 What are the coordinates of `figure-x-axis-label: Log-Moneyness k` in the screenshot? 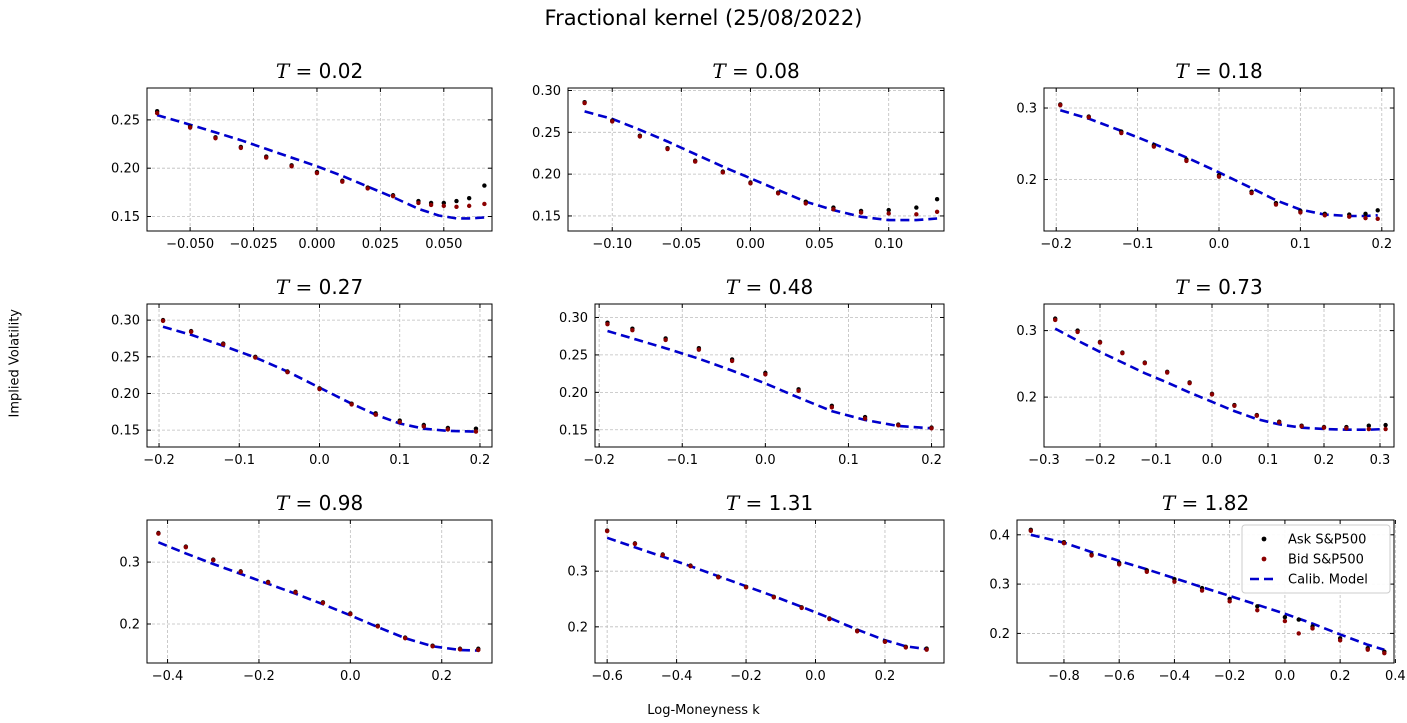 It's located at (703, 710).